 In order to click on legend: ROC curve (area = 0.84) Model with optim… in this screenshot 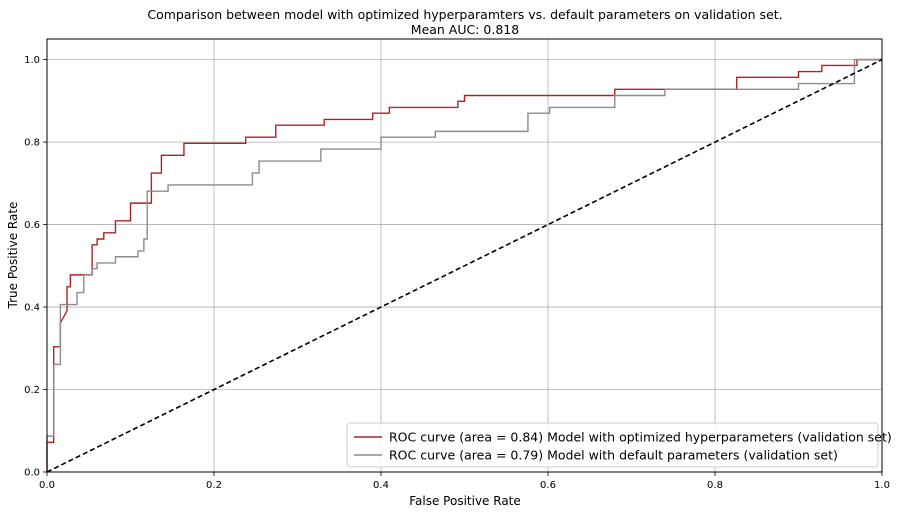, I will do `click(619, 445)`.